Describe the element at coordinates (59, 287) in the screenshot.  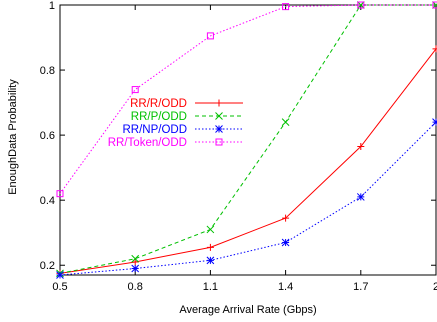
I see `x-tick-label: 0.5` at that location.